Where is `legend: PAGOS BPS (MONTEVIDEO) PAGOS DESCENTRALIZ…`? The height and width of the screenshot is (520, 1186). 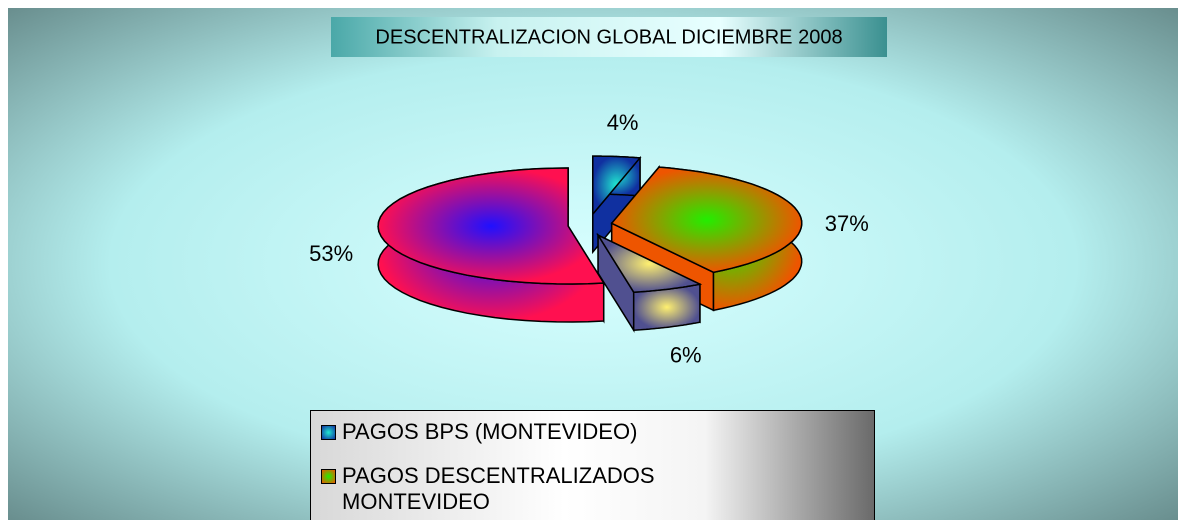
legend: PAGOS BPS (MONTEVIDEO) PAGOS DESCENTRALIZ… is located at coordinates (592, 465).